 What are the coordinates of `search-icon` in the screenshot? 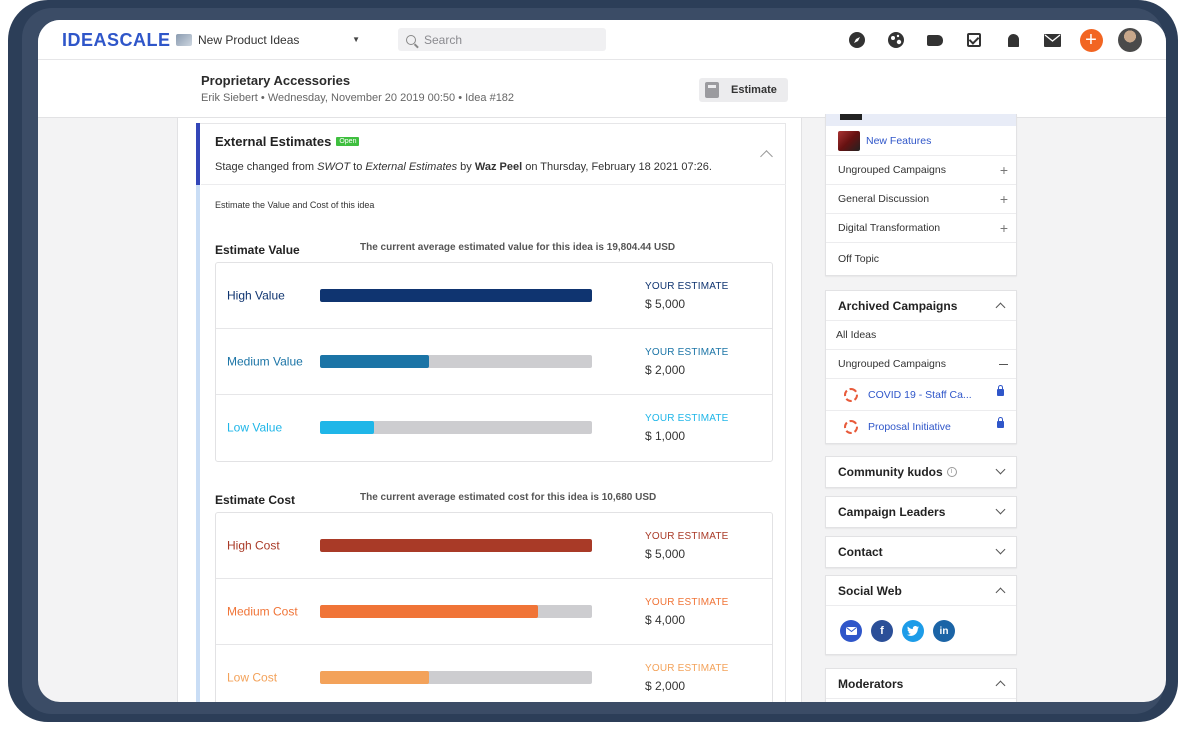 It's located at (411, 39).